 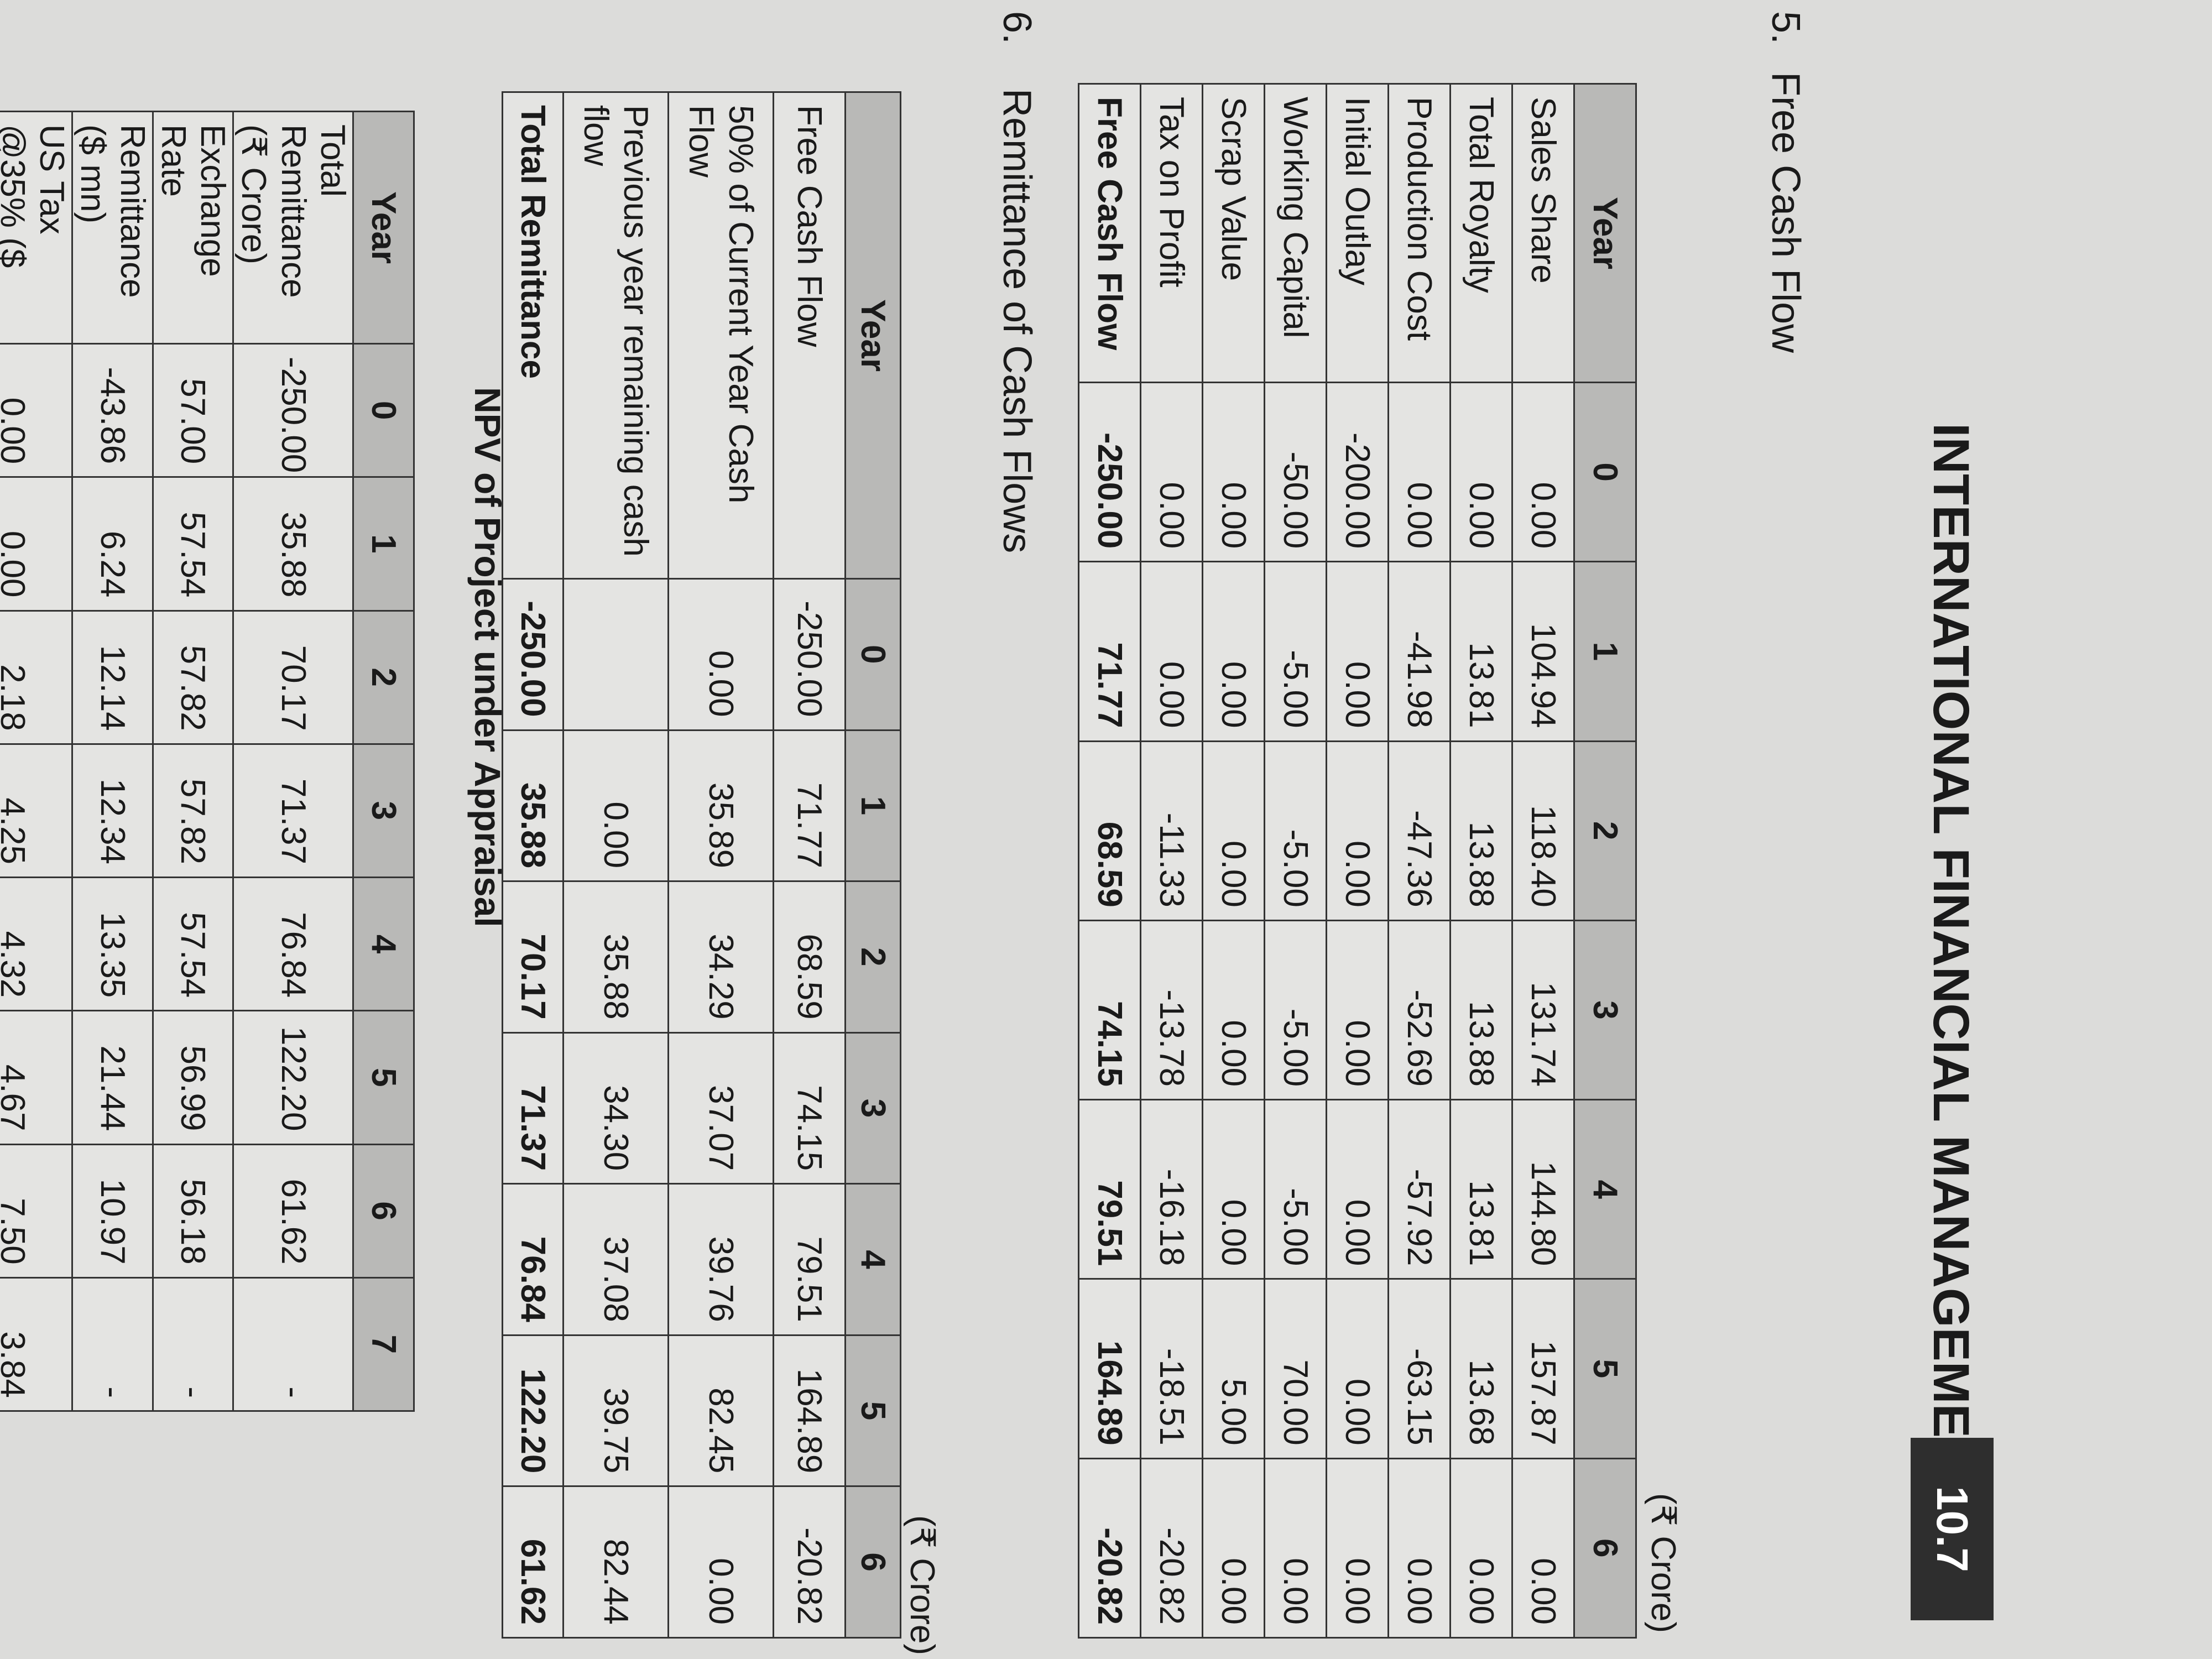 What do you see at coordinates (36, 677) in the screenshot?
I see `table-cell: 2.18` at bounding box center [36, 677].